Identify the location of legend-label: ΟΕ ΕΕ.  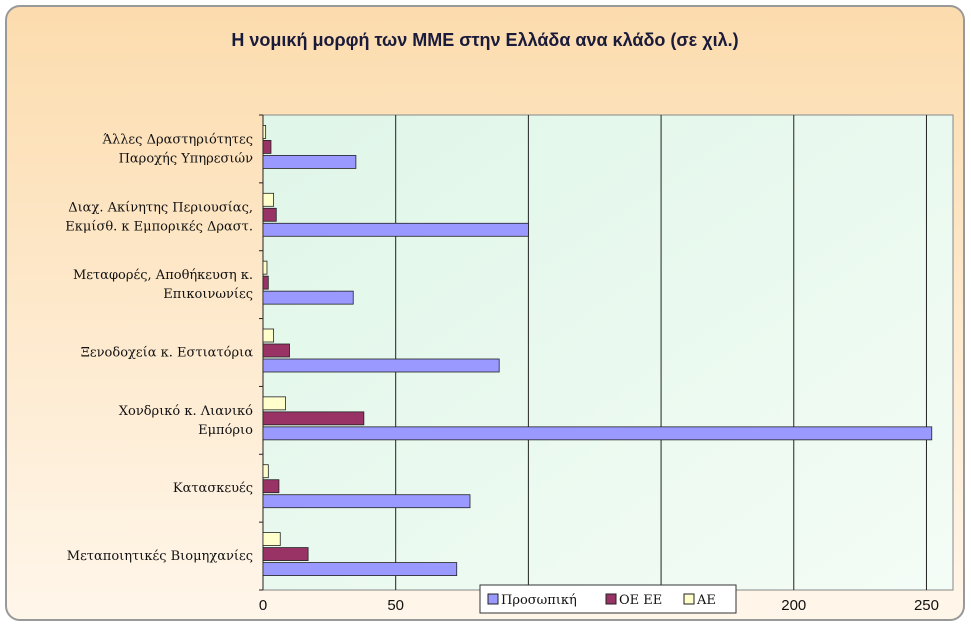
(640, 600).